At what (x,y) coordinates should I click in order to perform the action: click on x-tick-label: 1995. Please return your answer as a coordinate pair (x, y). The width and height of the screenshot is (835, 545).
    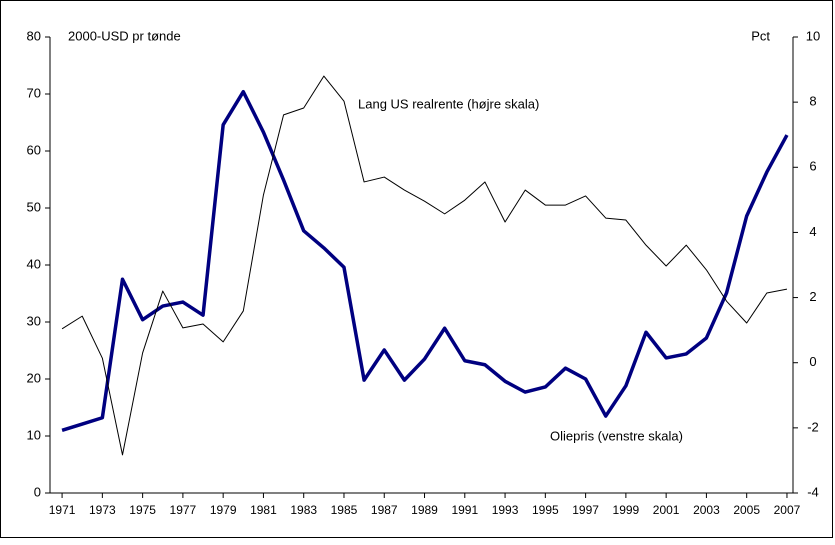
    Looking at the image, I should click on (545, 510).